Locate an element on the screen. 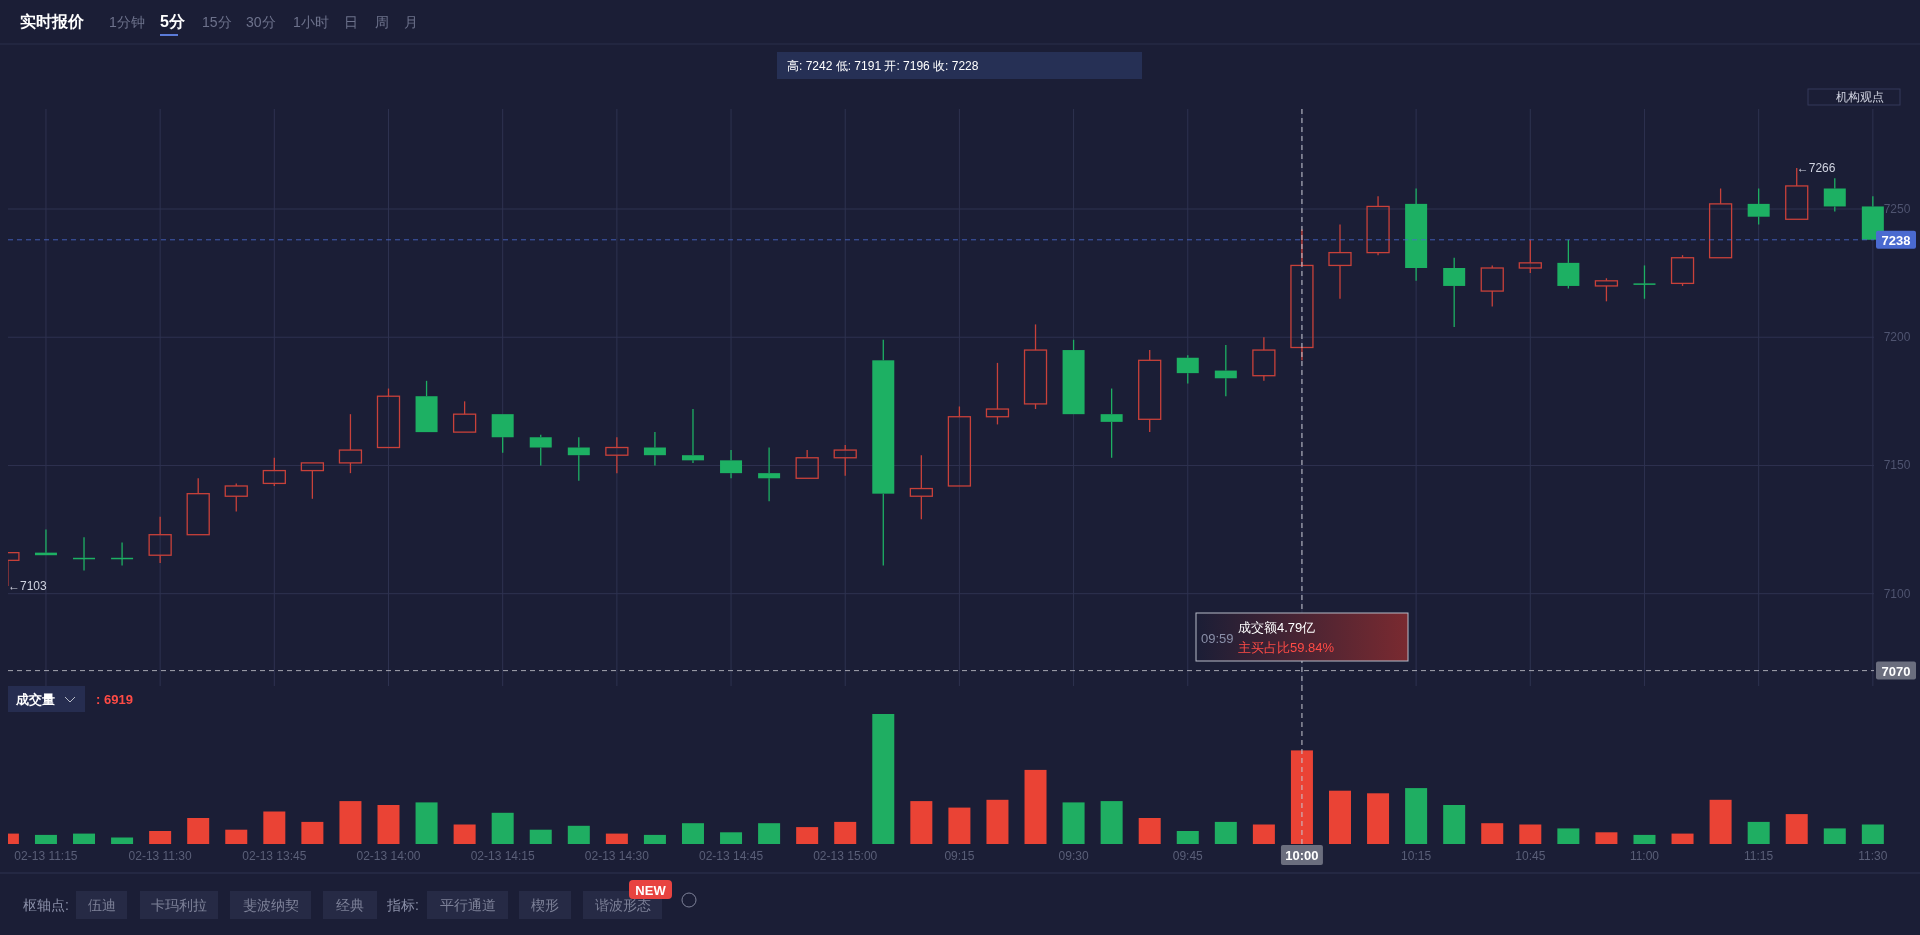 This screenshot has width=1920, height=935. x-tick-label: 02-13 15:00 is located at coordinates (845, 856).